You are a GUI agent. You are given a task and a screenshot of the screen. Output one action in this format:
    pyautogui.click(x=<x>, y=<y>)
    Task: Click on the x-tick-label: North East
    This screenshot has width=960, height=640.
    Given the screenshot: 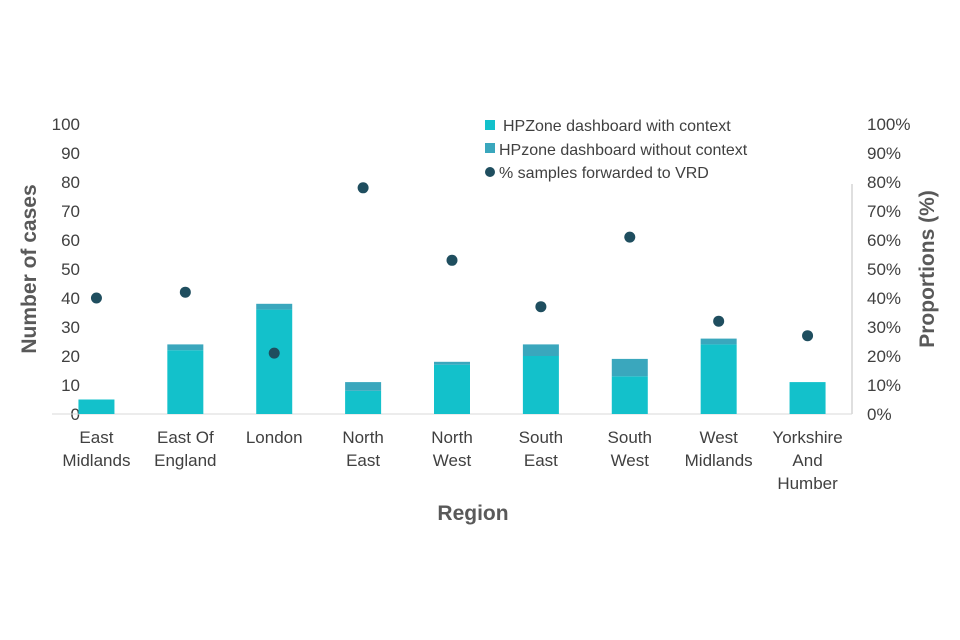 What is the action you would take?
    pyautogui.click(x=363, y=449)
    